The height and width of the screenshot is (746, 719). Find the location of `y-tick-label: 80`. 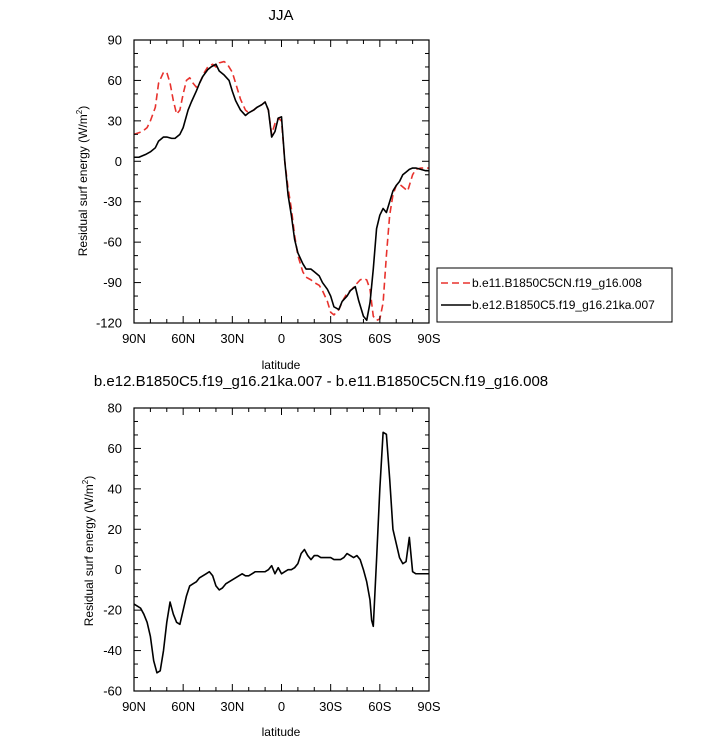

y-tick-label: 80 is located at coordinates (115, 408).